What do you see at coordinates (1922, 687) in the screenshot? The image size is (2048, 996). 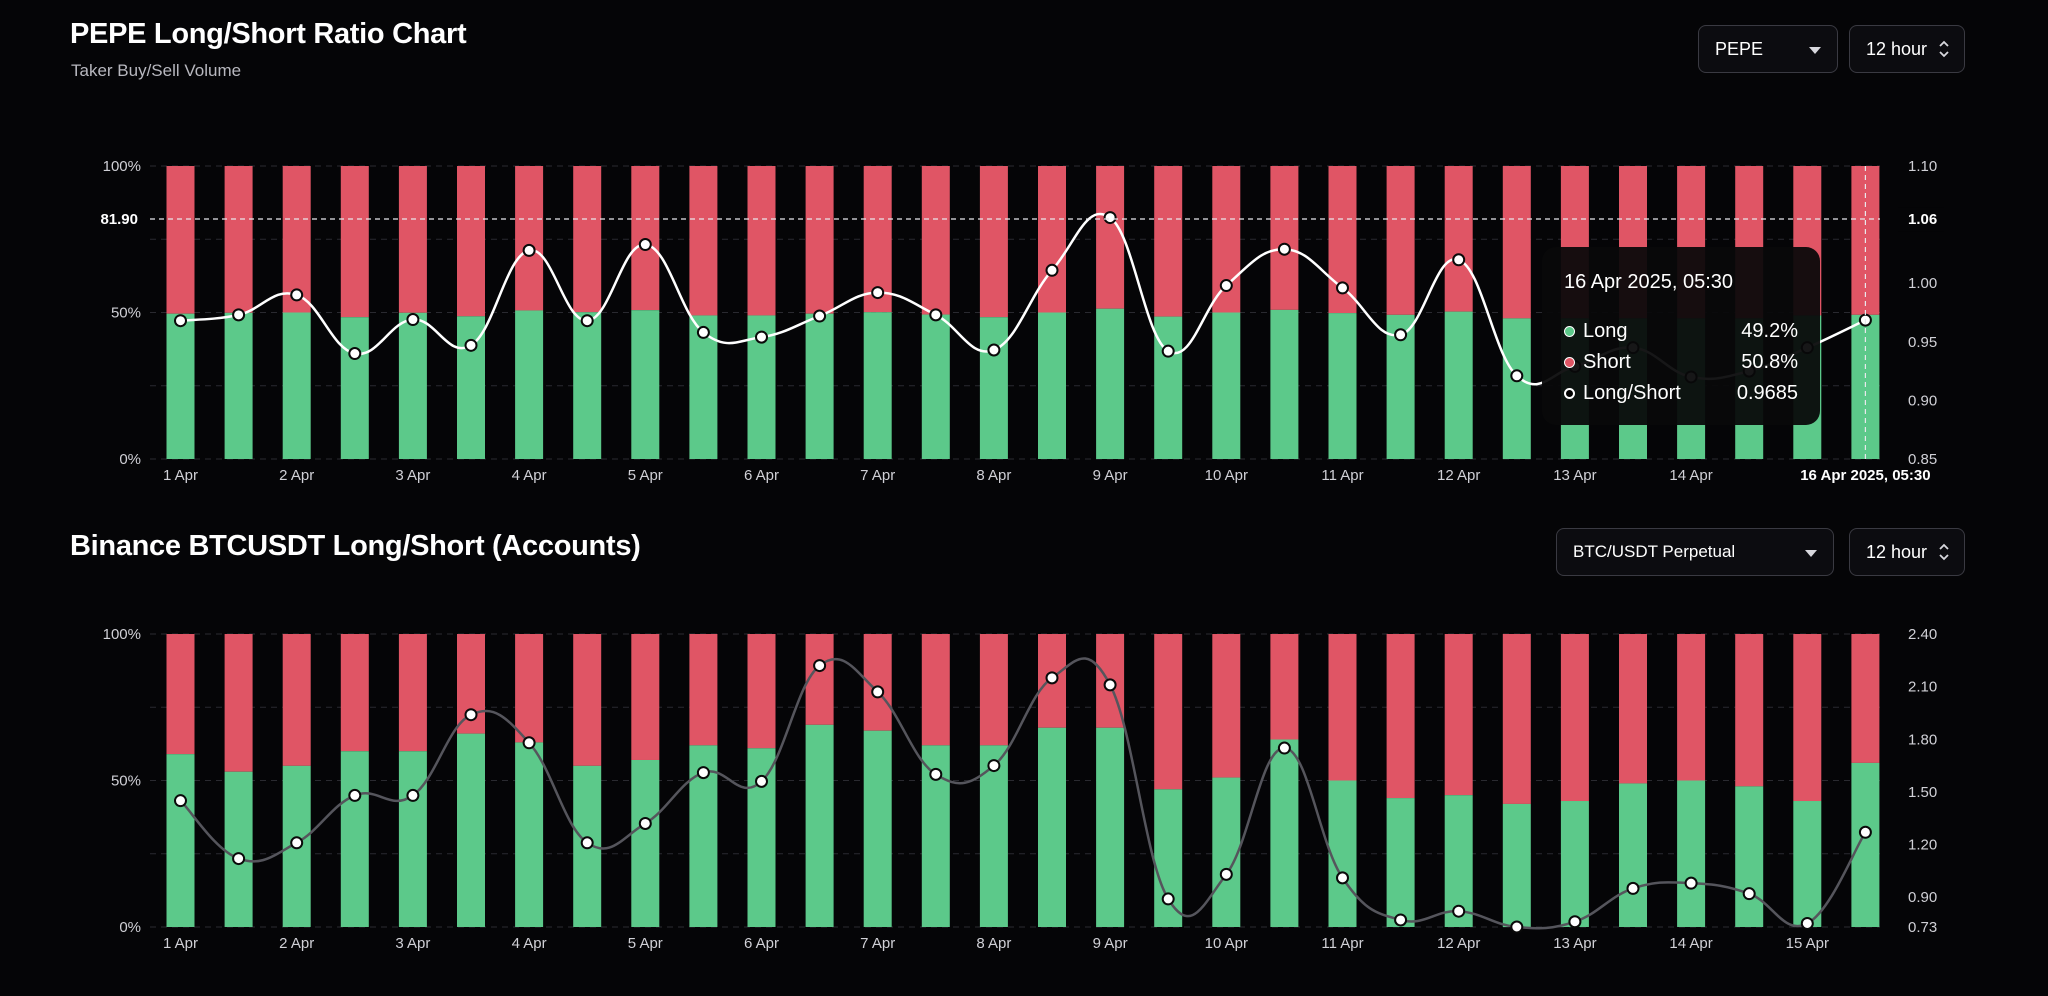 I see `y-right-tick-label: 2.10` at bounding box center [1922, 687].